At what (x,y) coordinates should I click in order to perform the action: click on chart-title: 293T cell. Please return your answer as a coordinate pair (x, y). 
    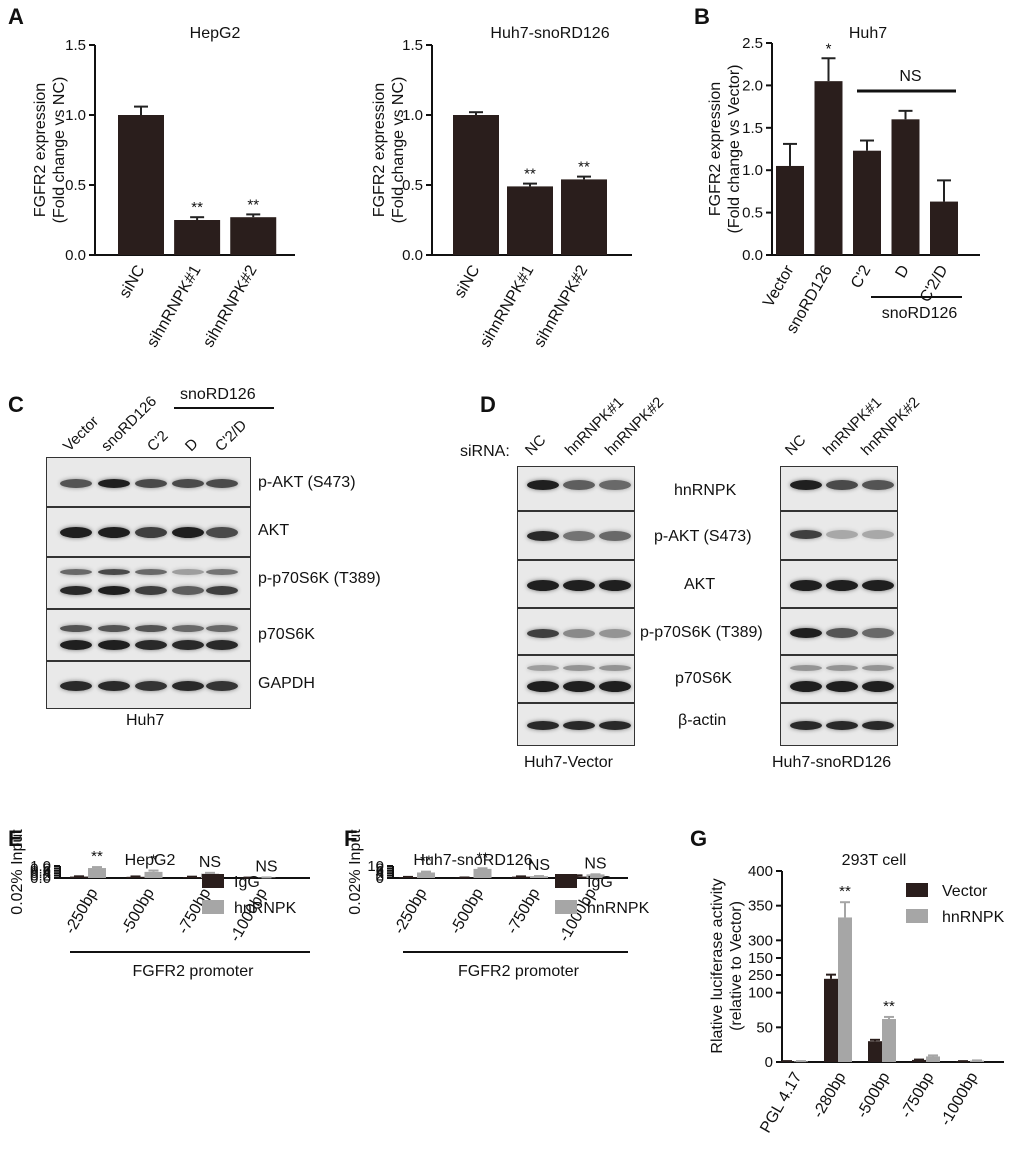
    Looking at the image, I should click on (874, 860).